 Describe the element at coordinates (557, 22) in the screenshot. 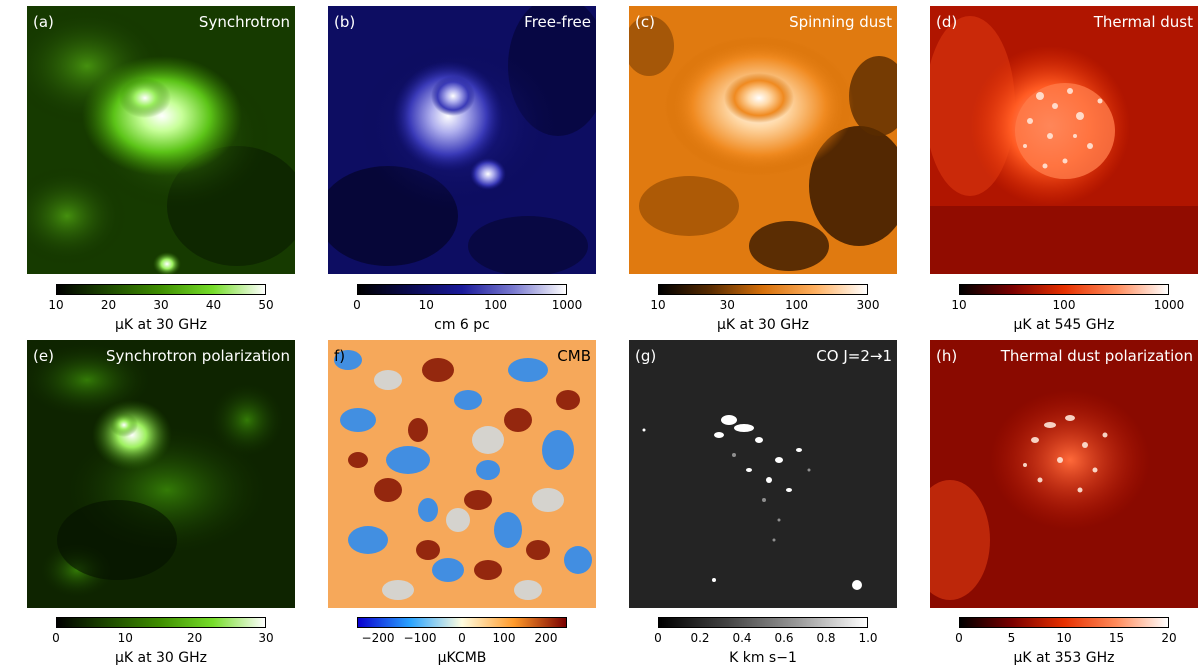

I see `panel-title: Free-free` at that location.